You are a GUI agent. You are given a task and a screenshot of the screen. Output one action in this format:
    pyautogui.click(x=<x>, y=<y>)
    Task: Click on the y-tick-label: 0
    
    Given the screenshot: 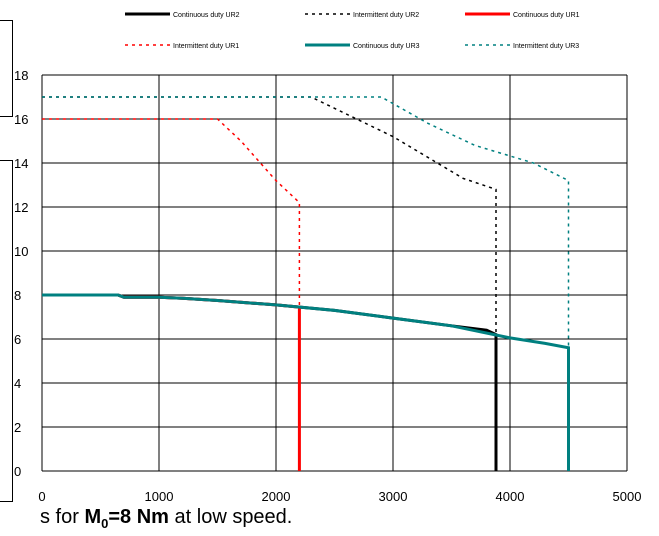 What is the action you would take?
    pyautogui.click(x=17, y=471)
    